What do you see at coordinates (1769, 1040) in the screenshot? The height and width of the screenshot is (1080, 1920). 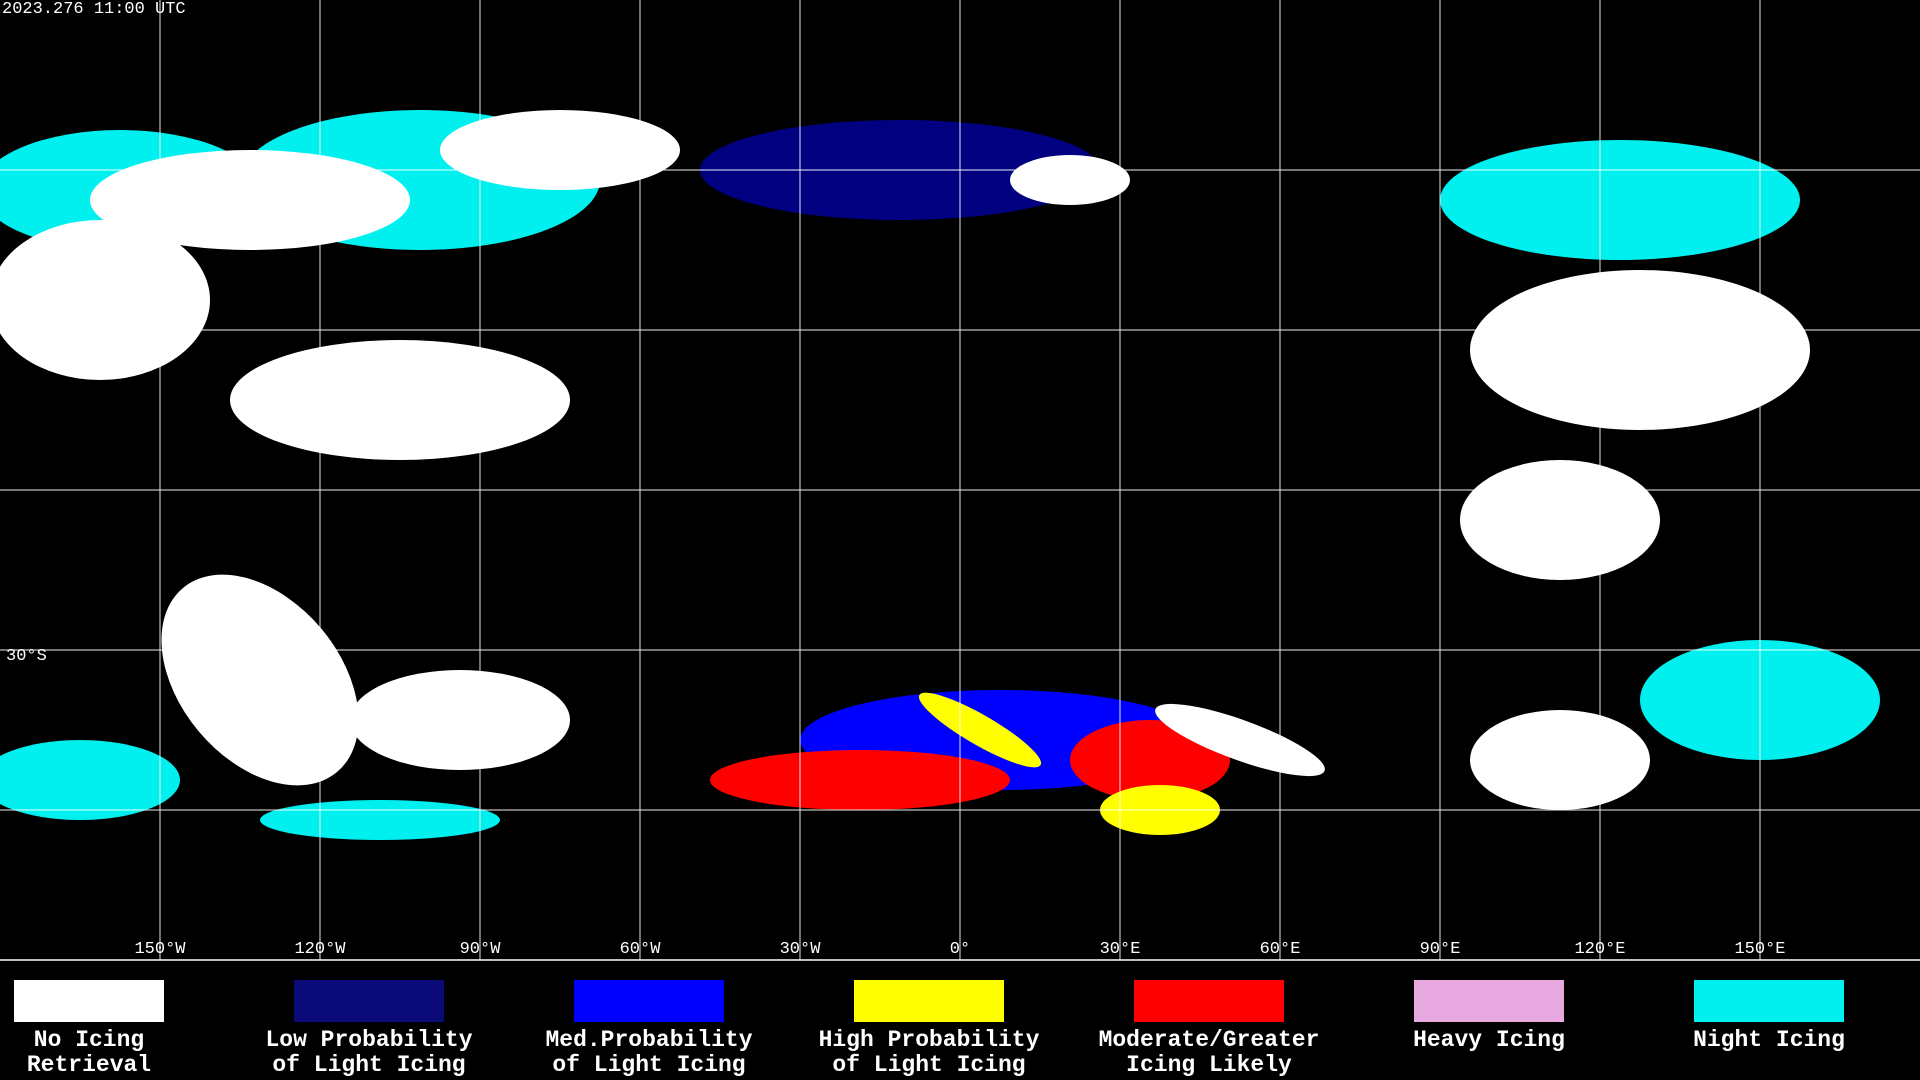 I see `legend-label: Night Icing` at bounding box center [1769, 1040].